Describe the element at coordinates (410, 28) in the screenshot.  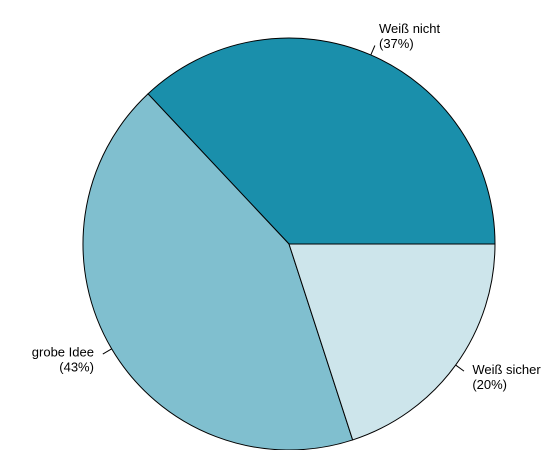
I see `slice-label-1: Weiß nicht` at that location.